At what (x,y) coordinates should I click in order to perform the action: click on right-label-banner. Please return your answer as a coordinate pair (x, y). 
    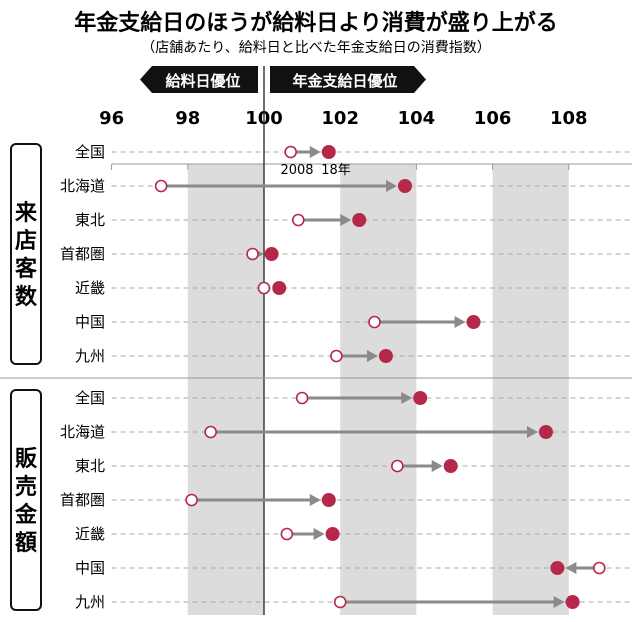
    Looking at the image, I should click on (348, 79).